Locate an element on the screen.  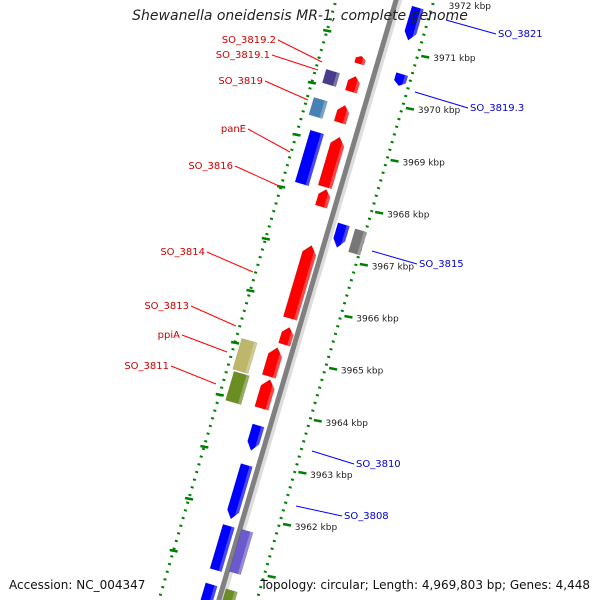
gene-so3805-feature-body is located at coordinates (208, 591).